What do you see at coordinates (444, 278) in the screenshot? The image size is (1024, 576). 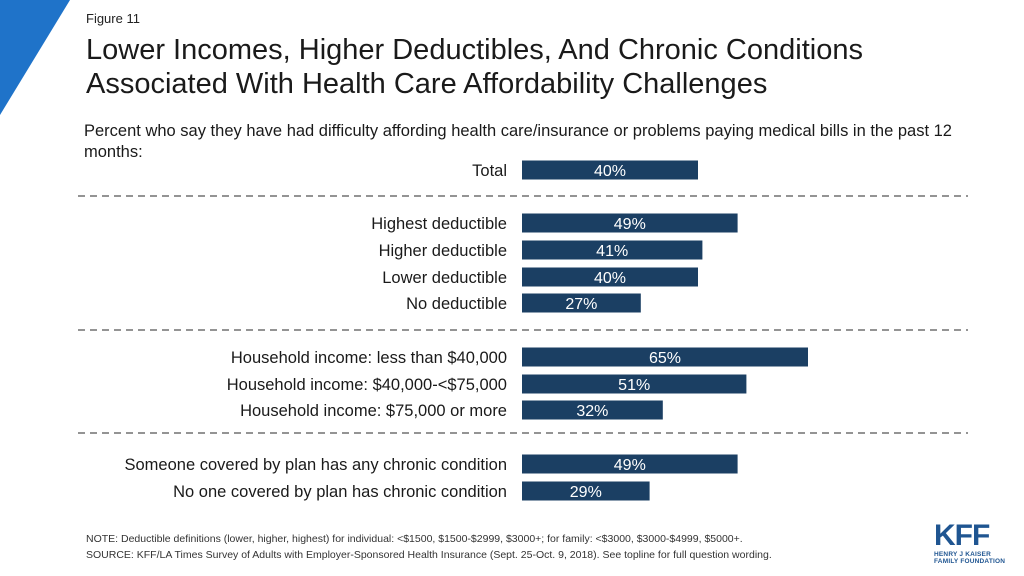 I see `category-label: Lower deductible` at bounding box center [444, 278].